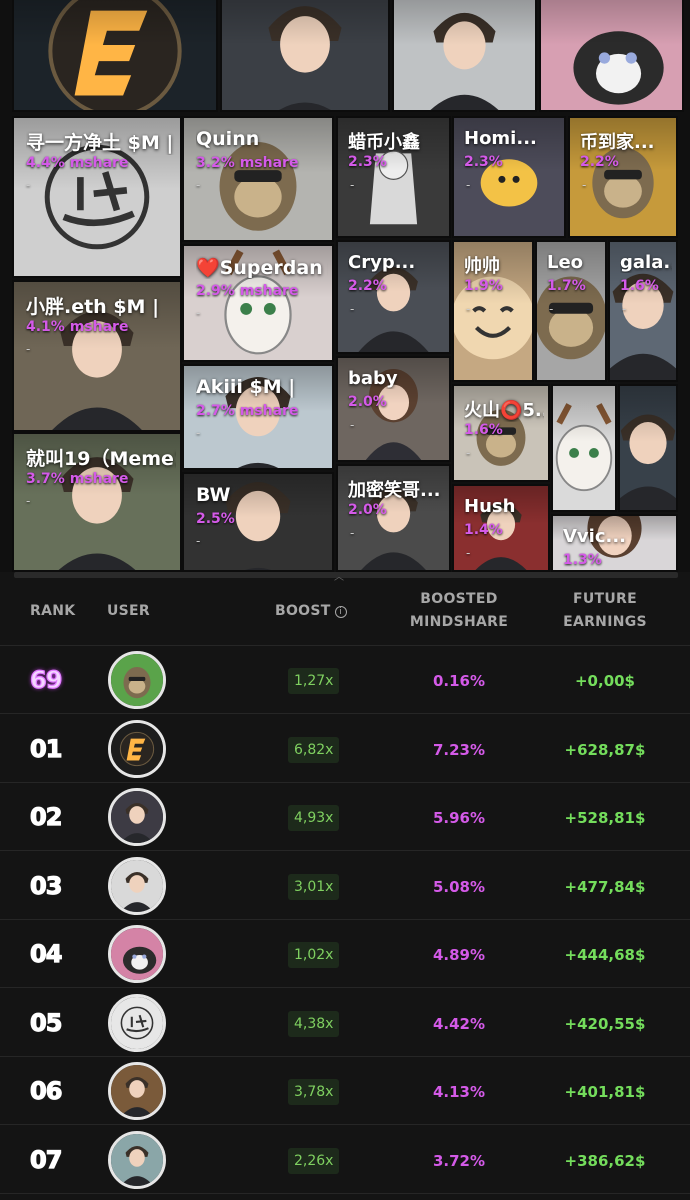  Describe the element at coordinates (314, 681) in the screenshot. I see `boost-value: 1,27x` at that location.